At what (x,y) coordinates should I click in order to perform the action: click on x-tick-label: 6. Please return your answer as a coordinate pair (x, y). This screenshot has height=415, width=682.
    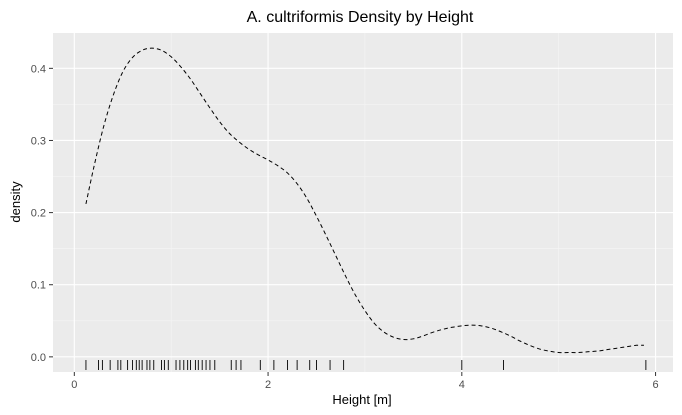
    Looking at the image, I should click on (656, 385).